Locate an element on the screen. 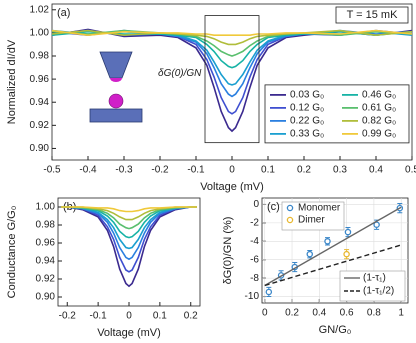 Image resolution: width=416 pixels, height=343 pixels. x-tick-label: 0.6 is located at coordinates (347, 313).